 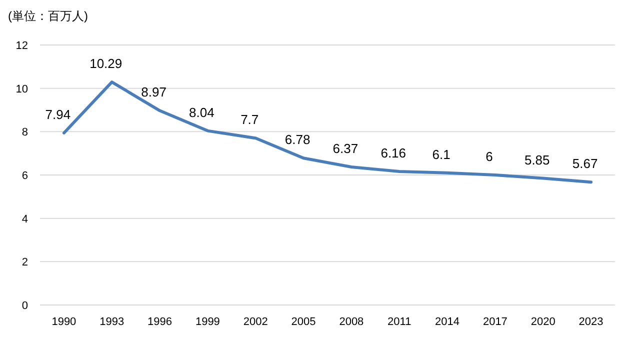 I want to click on data-label: 6.37, so click(x=345, y=148).